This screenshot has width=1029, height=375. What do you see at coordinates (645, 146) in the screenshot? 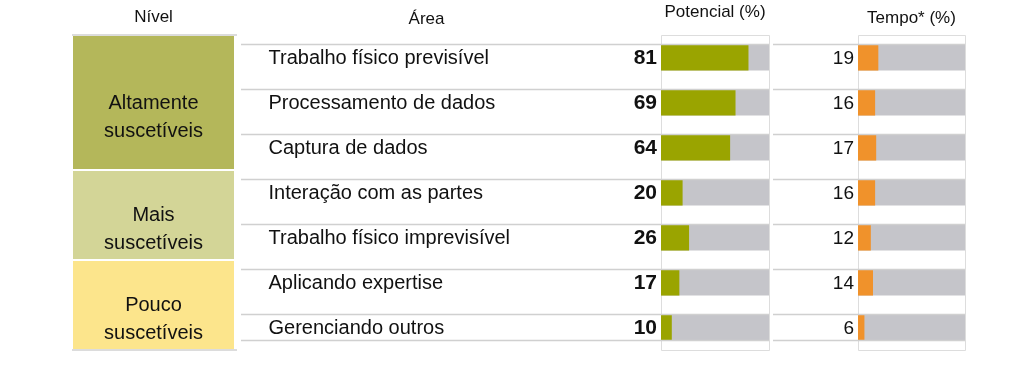
I see `data-label: 64` at bounding box center [645, 146].